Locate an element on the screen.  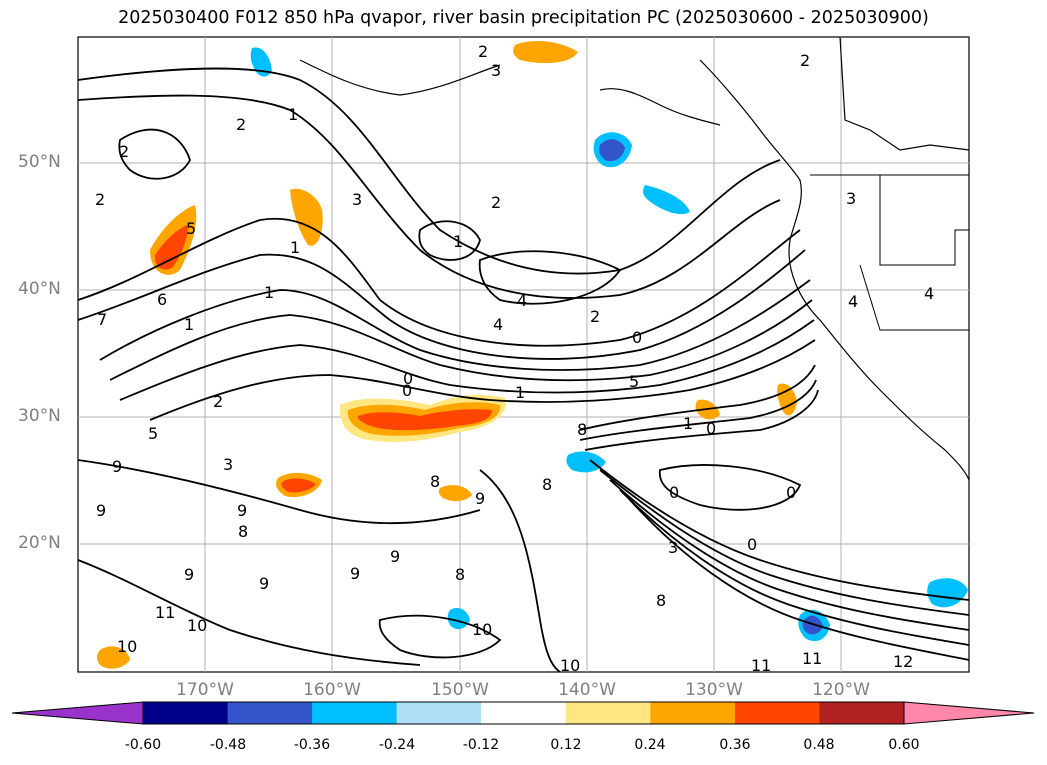
colorbar-tick: -0.48 is located at coordinates (228, 745).